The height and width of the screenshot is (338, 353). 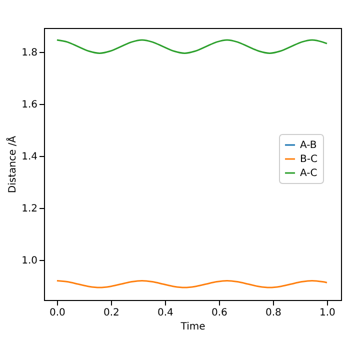 What do you see at coordinates (30, 156) in the screenshot?
I see `y-tick-label: 1.4` at bounding box center [30, 156].